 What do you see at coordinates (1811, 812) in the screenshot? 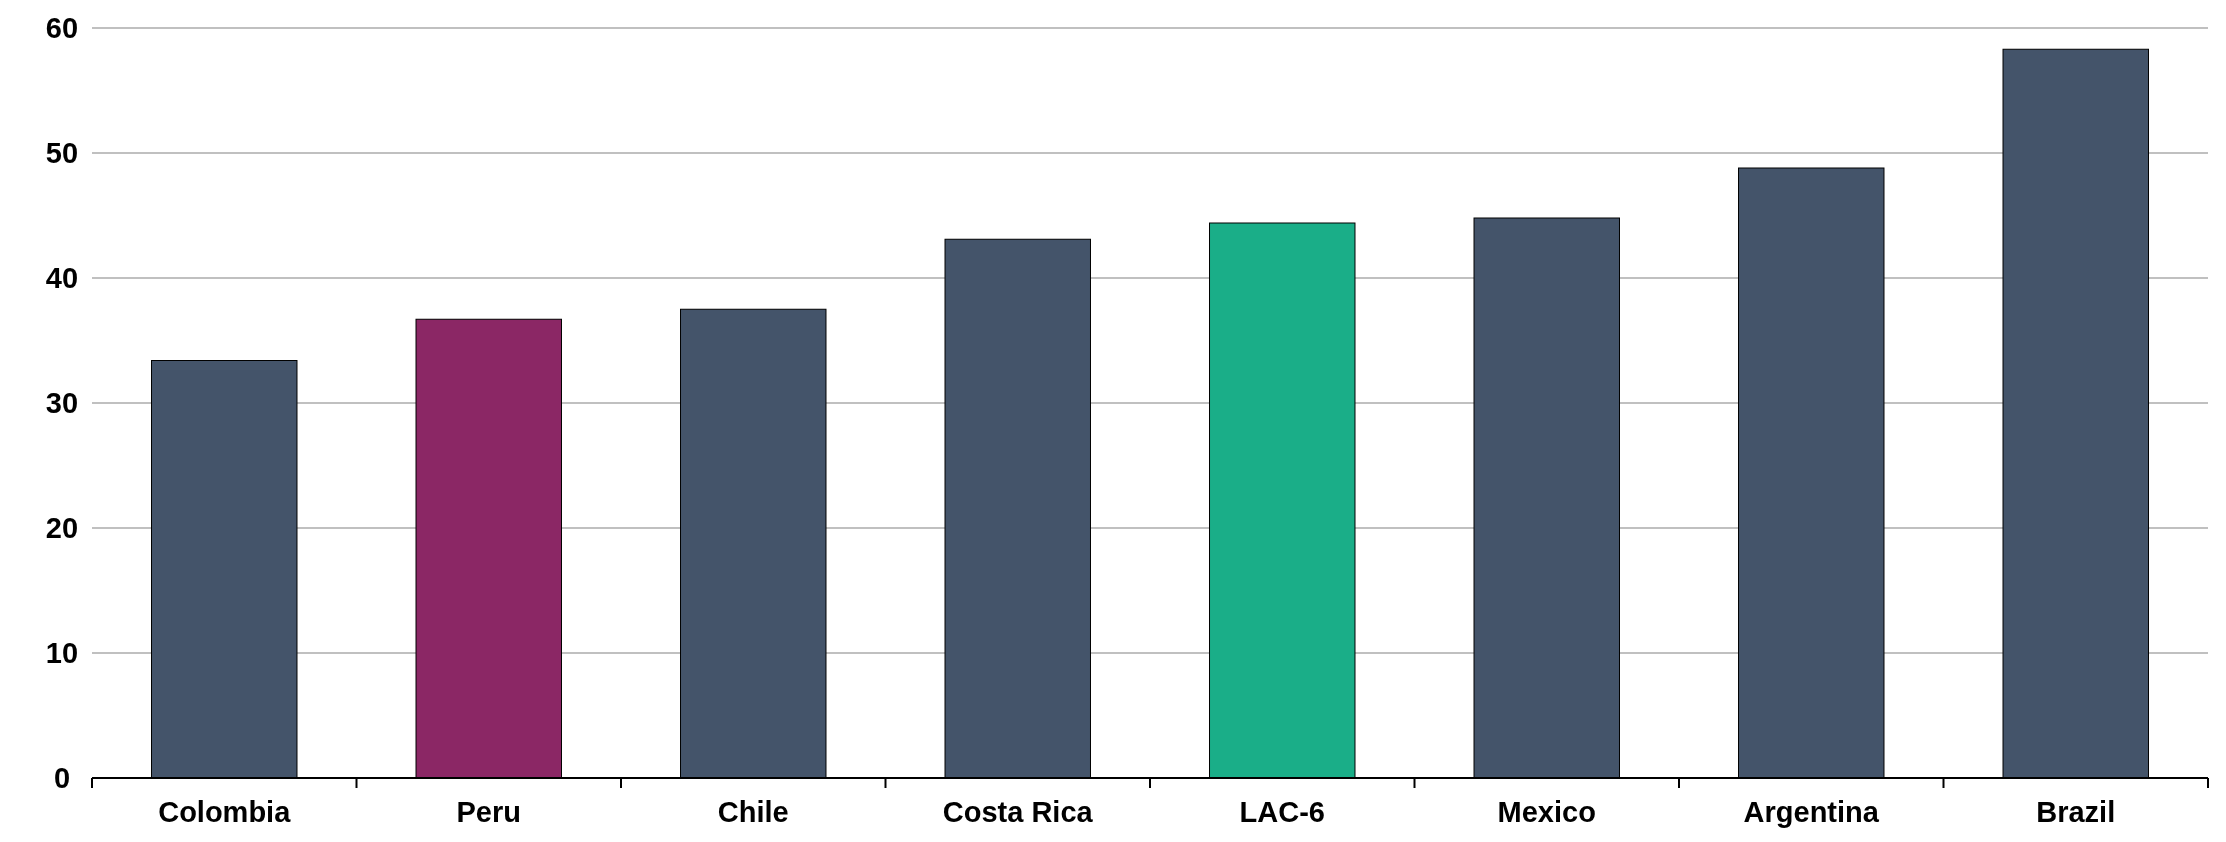
I see `x-tick-label: Argentina` at bounding box center [1811, 812].